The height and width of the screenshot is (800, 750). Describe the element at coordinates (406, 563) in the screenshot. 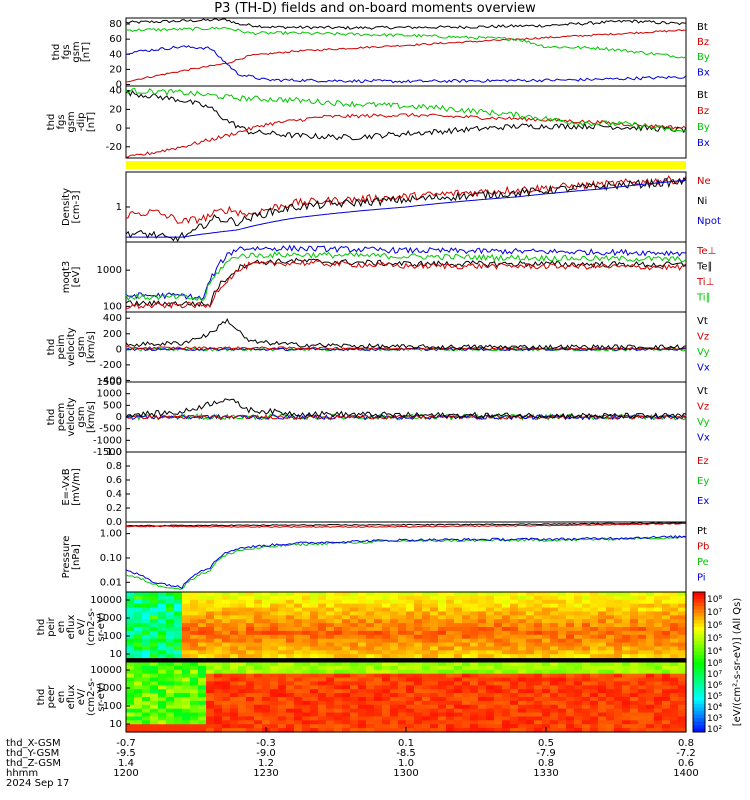

I see `pressure-series-Pe` at that location.